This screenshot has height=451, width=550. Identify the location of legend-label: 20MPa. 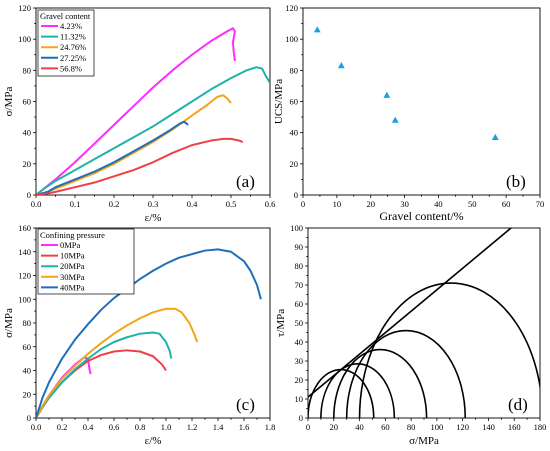
(72, 266).